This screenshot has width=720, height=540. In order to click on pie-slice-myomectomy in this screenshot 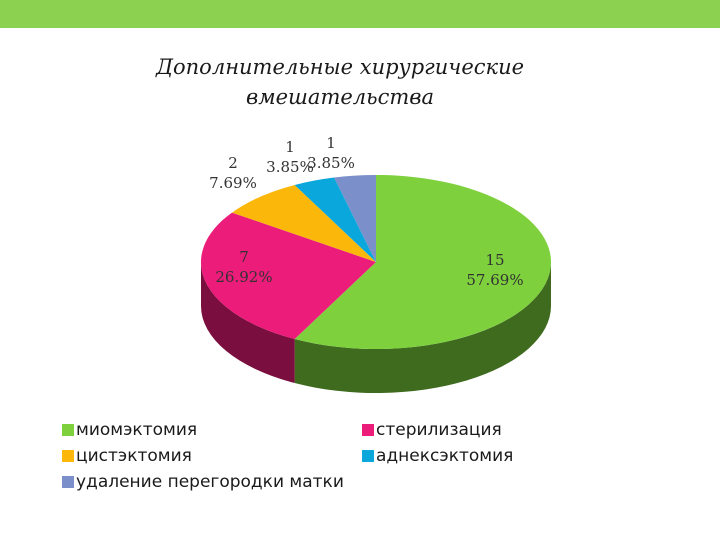, I will do `click(422, 262)`.